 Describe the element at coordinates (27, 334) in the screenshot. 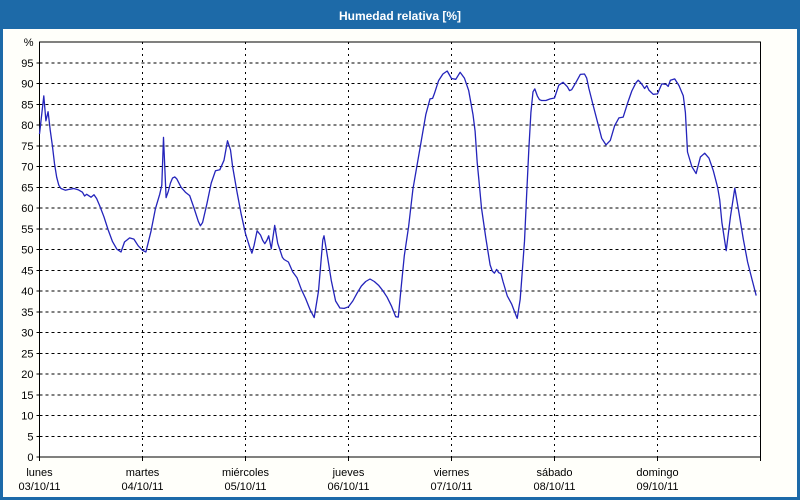

I see `y-tick-label: 30` at that location.